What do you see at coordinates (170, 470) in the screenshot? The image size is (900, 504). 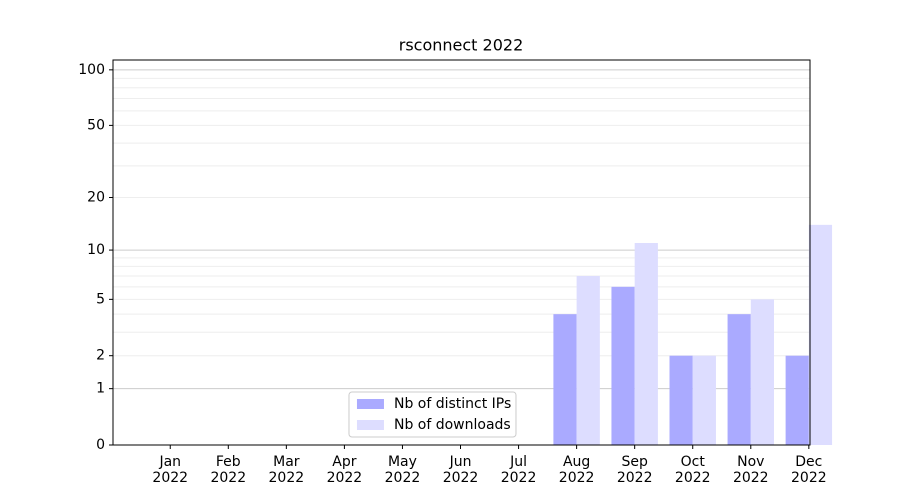 I see `x-tick-label: Jan 2022` at bounding box center [170, 470].